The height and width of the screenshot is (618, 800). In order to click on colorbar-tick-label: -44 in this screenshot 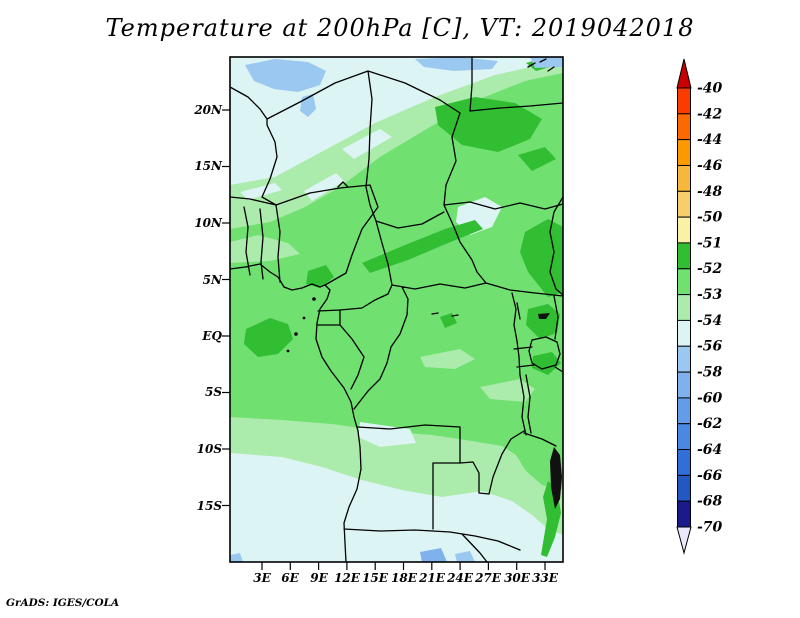, I will do `click(709, 140)`.